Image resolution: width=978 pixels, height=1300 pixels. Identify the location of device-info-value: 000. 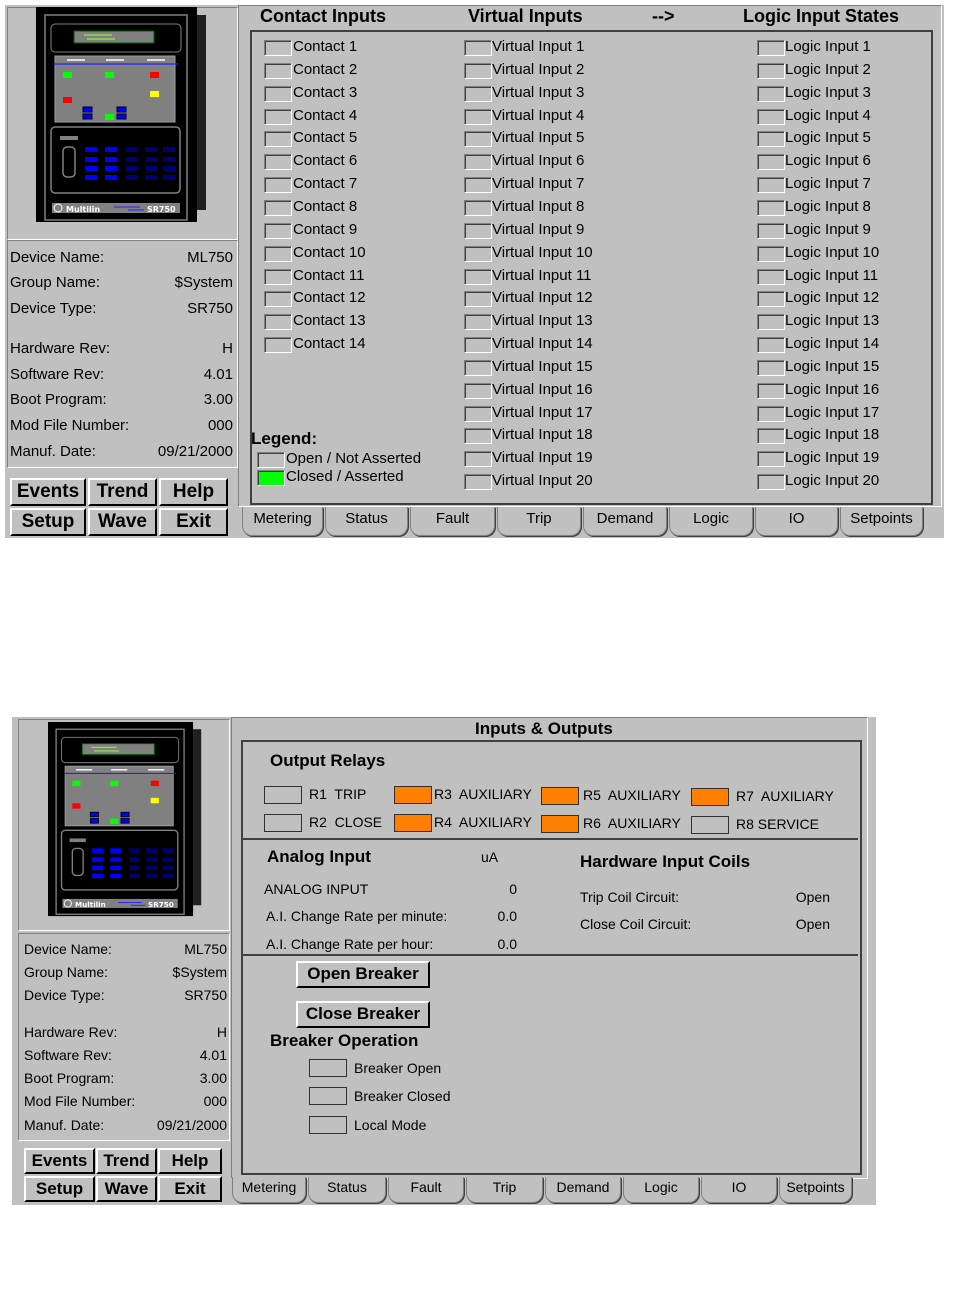
(220, 425).